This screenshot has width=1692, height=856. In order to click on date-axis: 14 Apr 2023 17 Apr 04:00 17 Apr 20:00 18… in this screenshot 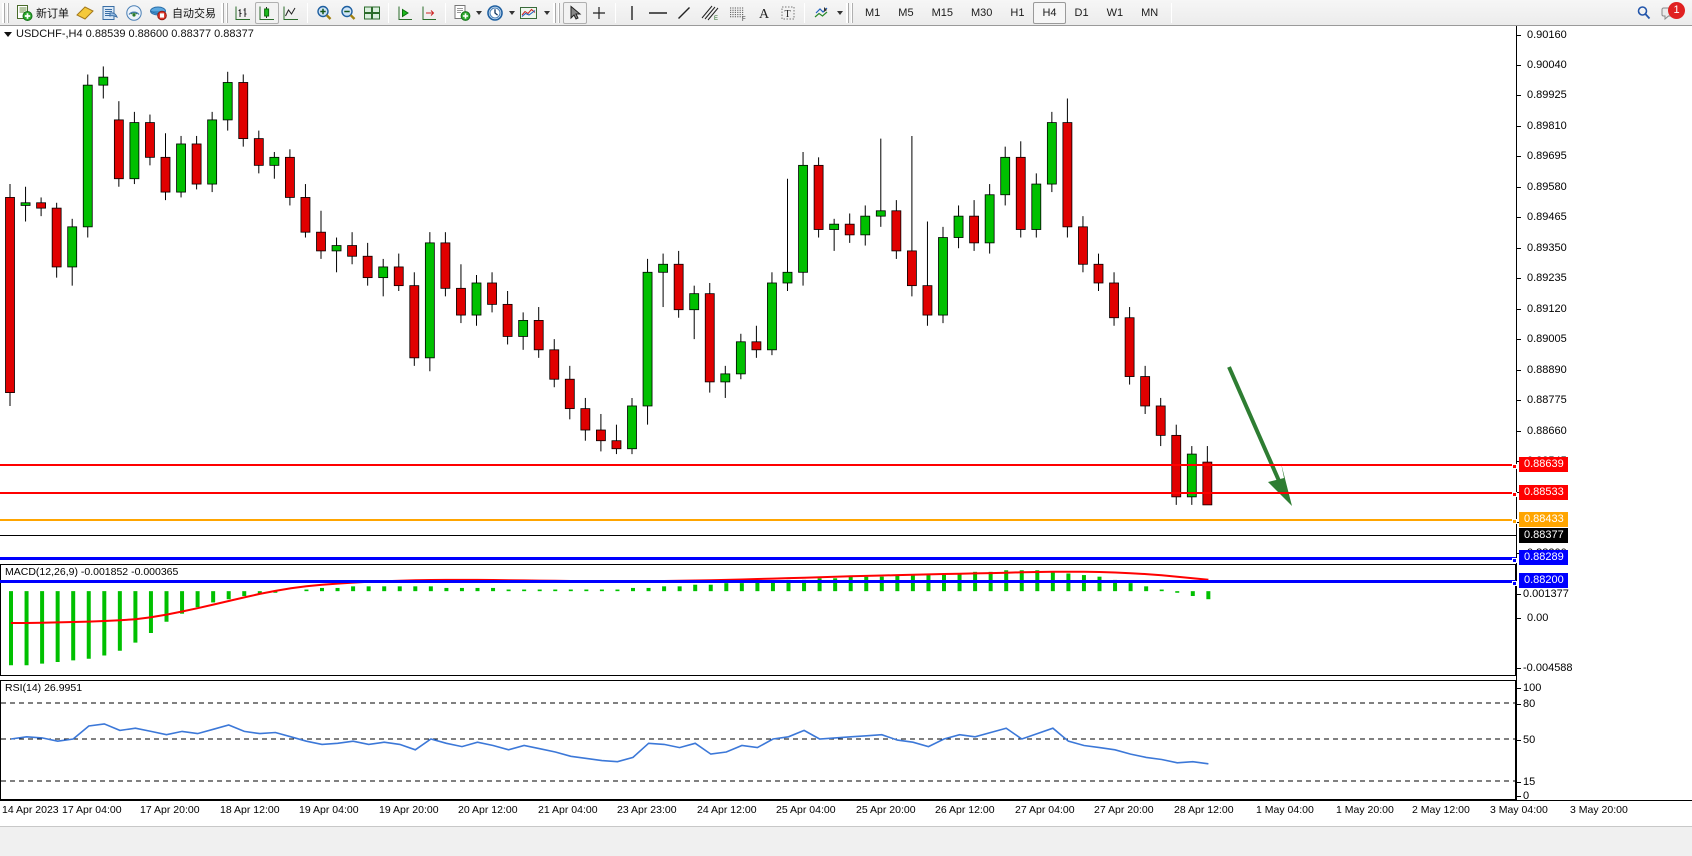, I will do `click(846, 812)`.